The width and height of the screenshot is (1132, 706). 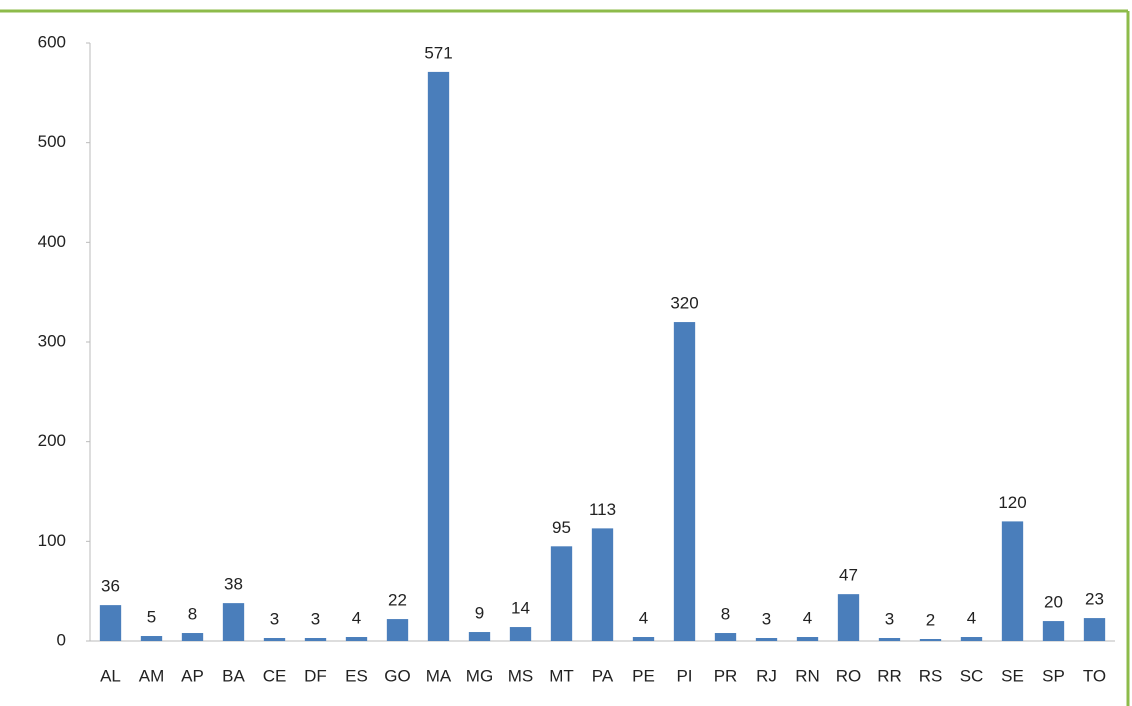 I want to click on data-label: 47, so click(x=848, y=575).